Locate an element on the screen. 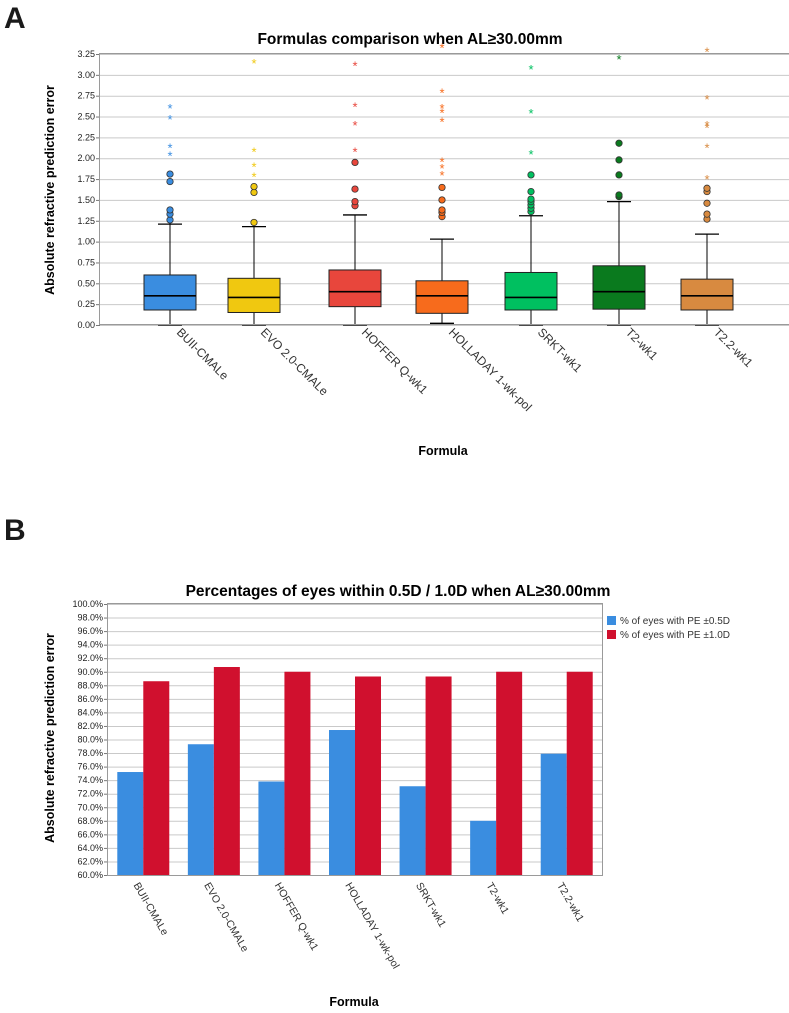  bar-pe-10-holladay-1-wk-pol is located at coordinates (368, 775).